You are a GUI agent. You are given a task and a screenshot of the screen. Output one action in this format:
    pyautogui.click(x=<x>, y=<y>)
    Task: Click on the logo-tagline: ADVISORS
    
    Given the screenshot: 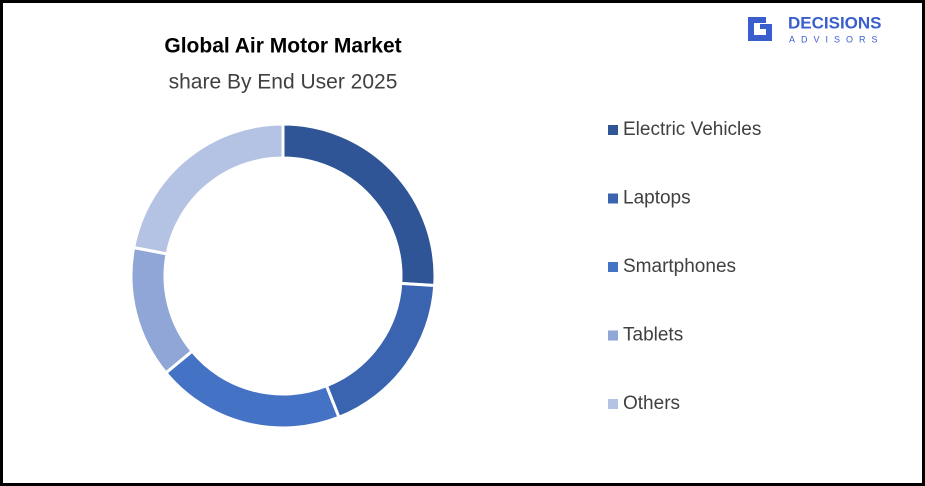 What is the action you would take?
    pyautogui.click(x=836, y=39)
    